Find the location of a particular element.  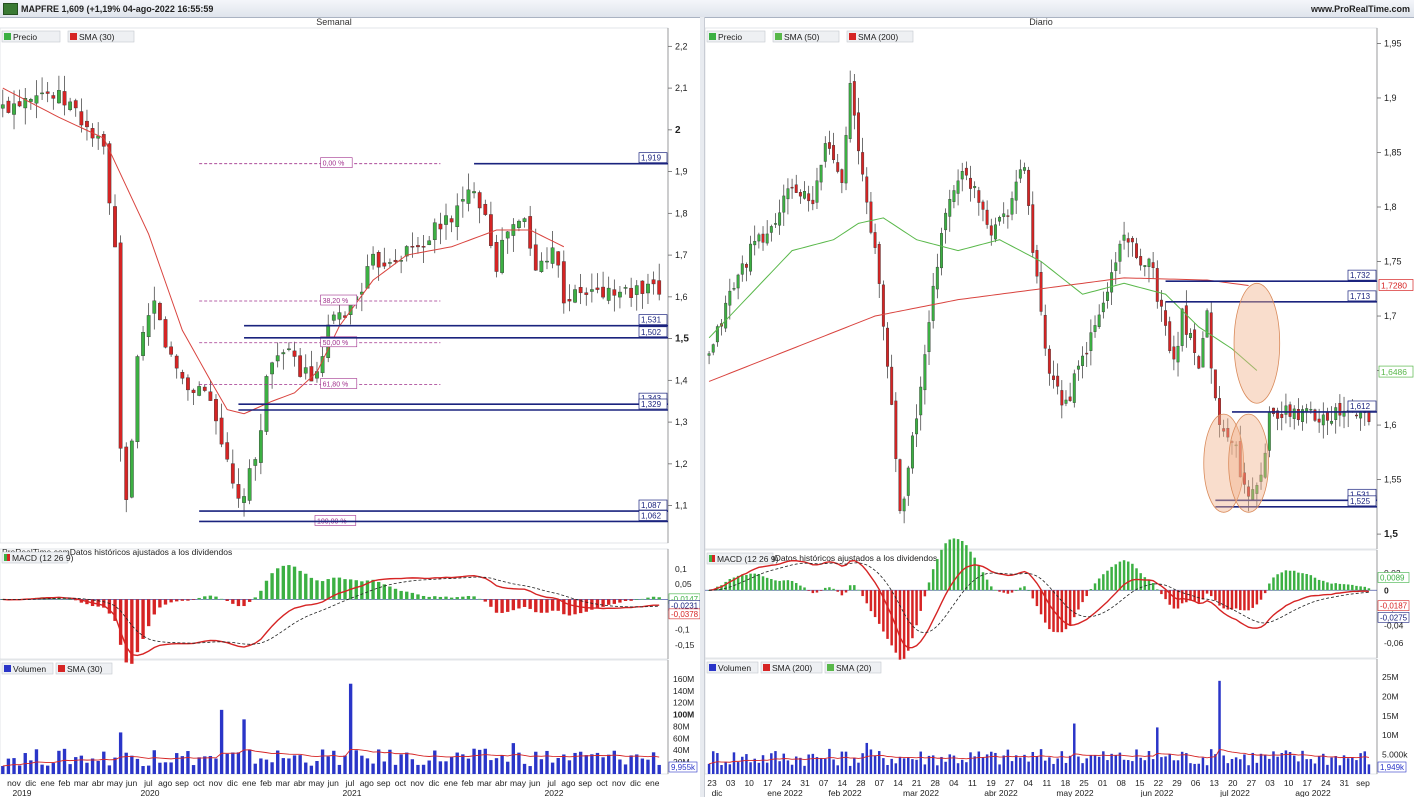

price-tick-label: 2,1 is located at coordinates (681, 88).